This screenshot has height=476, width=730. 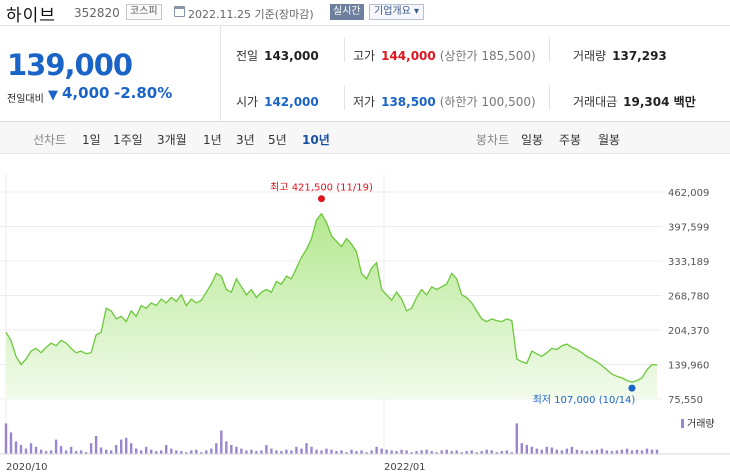 I want to click on stat-prev-close: 전일 143,000, so click(x=277, y=55).